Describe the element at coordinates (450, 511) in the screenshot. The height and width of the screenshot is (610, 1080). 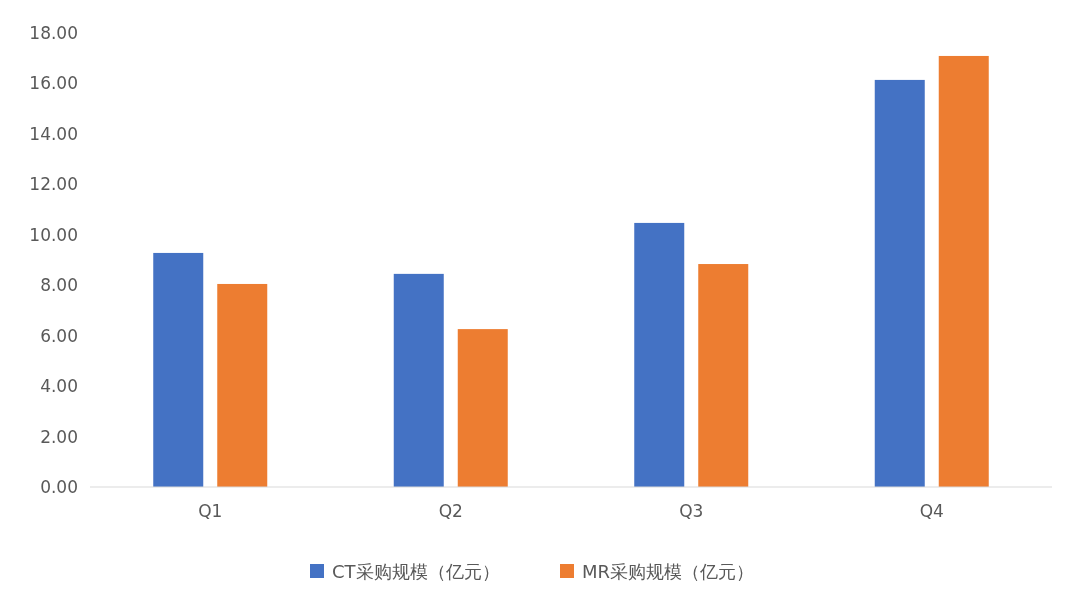
I see `x-tick-label: Q2` at that location.